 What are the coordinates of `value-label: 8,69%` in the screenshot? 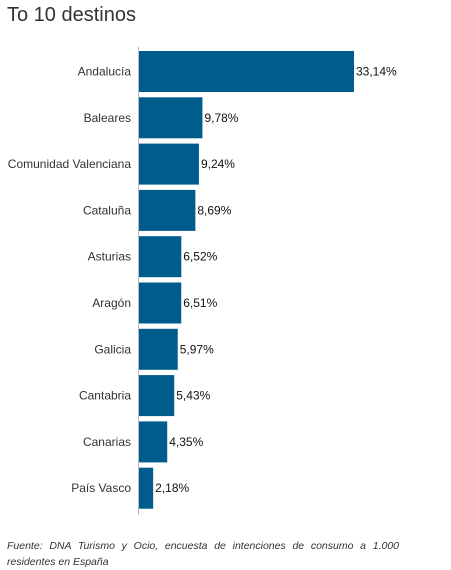 It's located at (214, 210).